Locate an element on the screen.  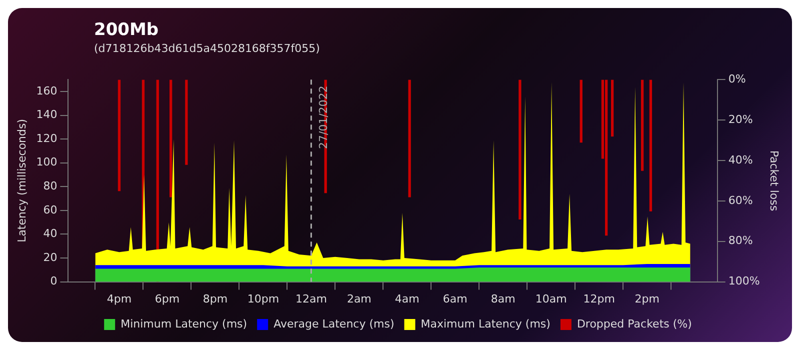
y-tick-label: 20 is located at coordinates (50, 257).